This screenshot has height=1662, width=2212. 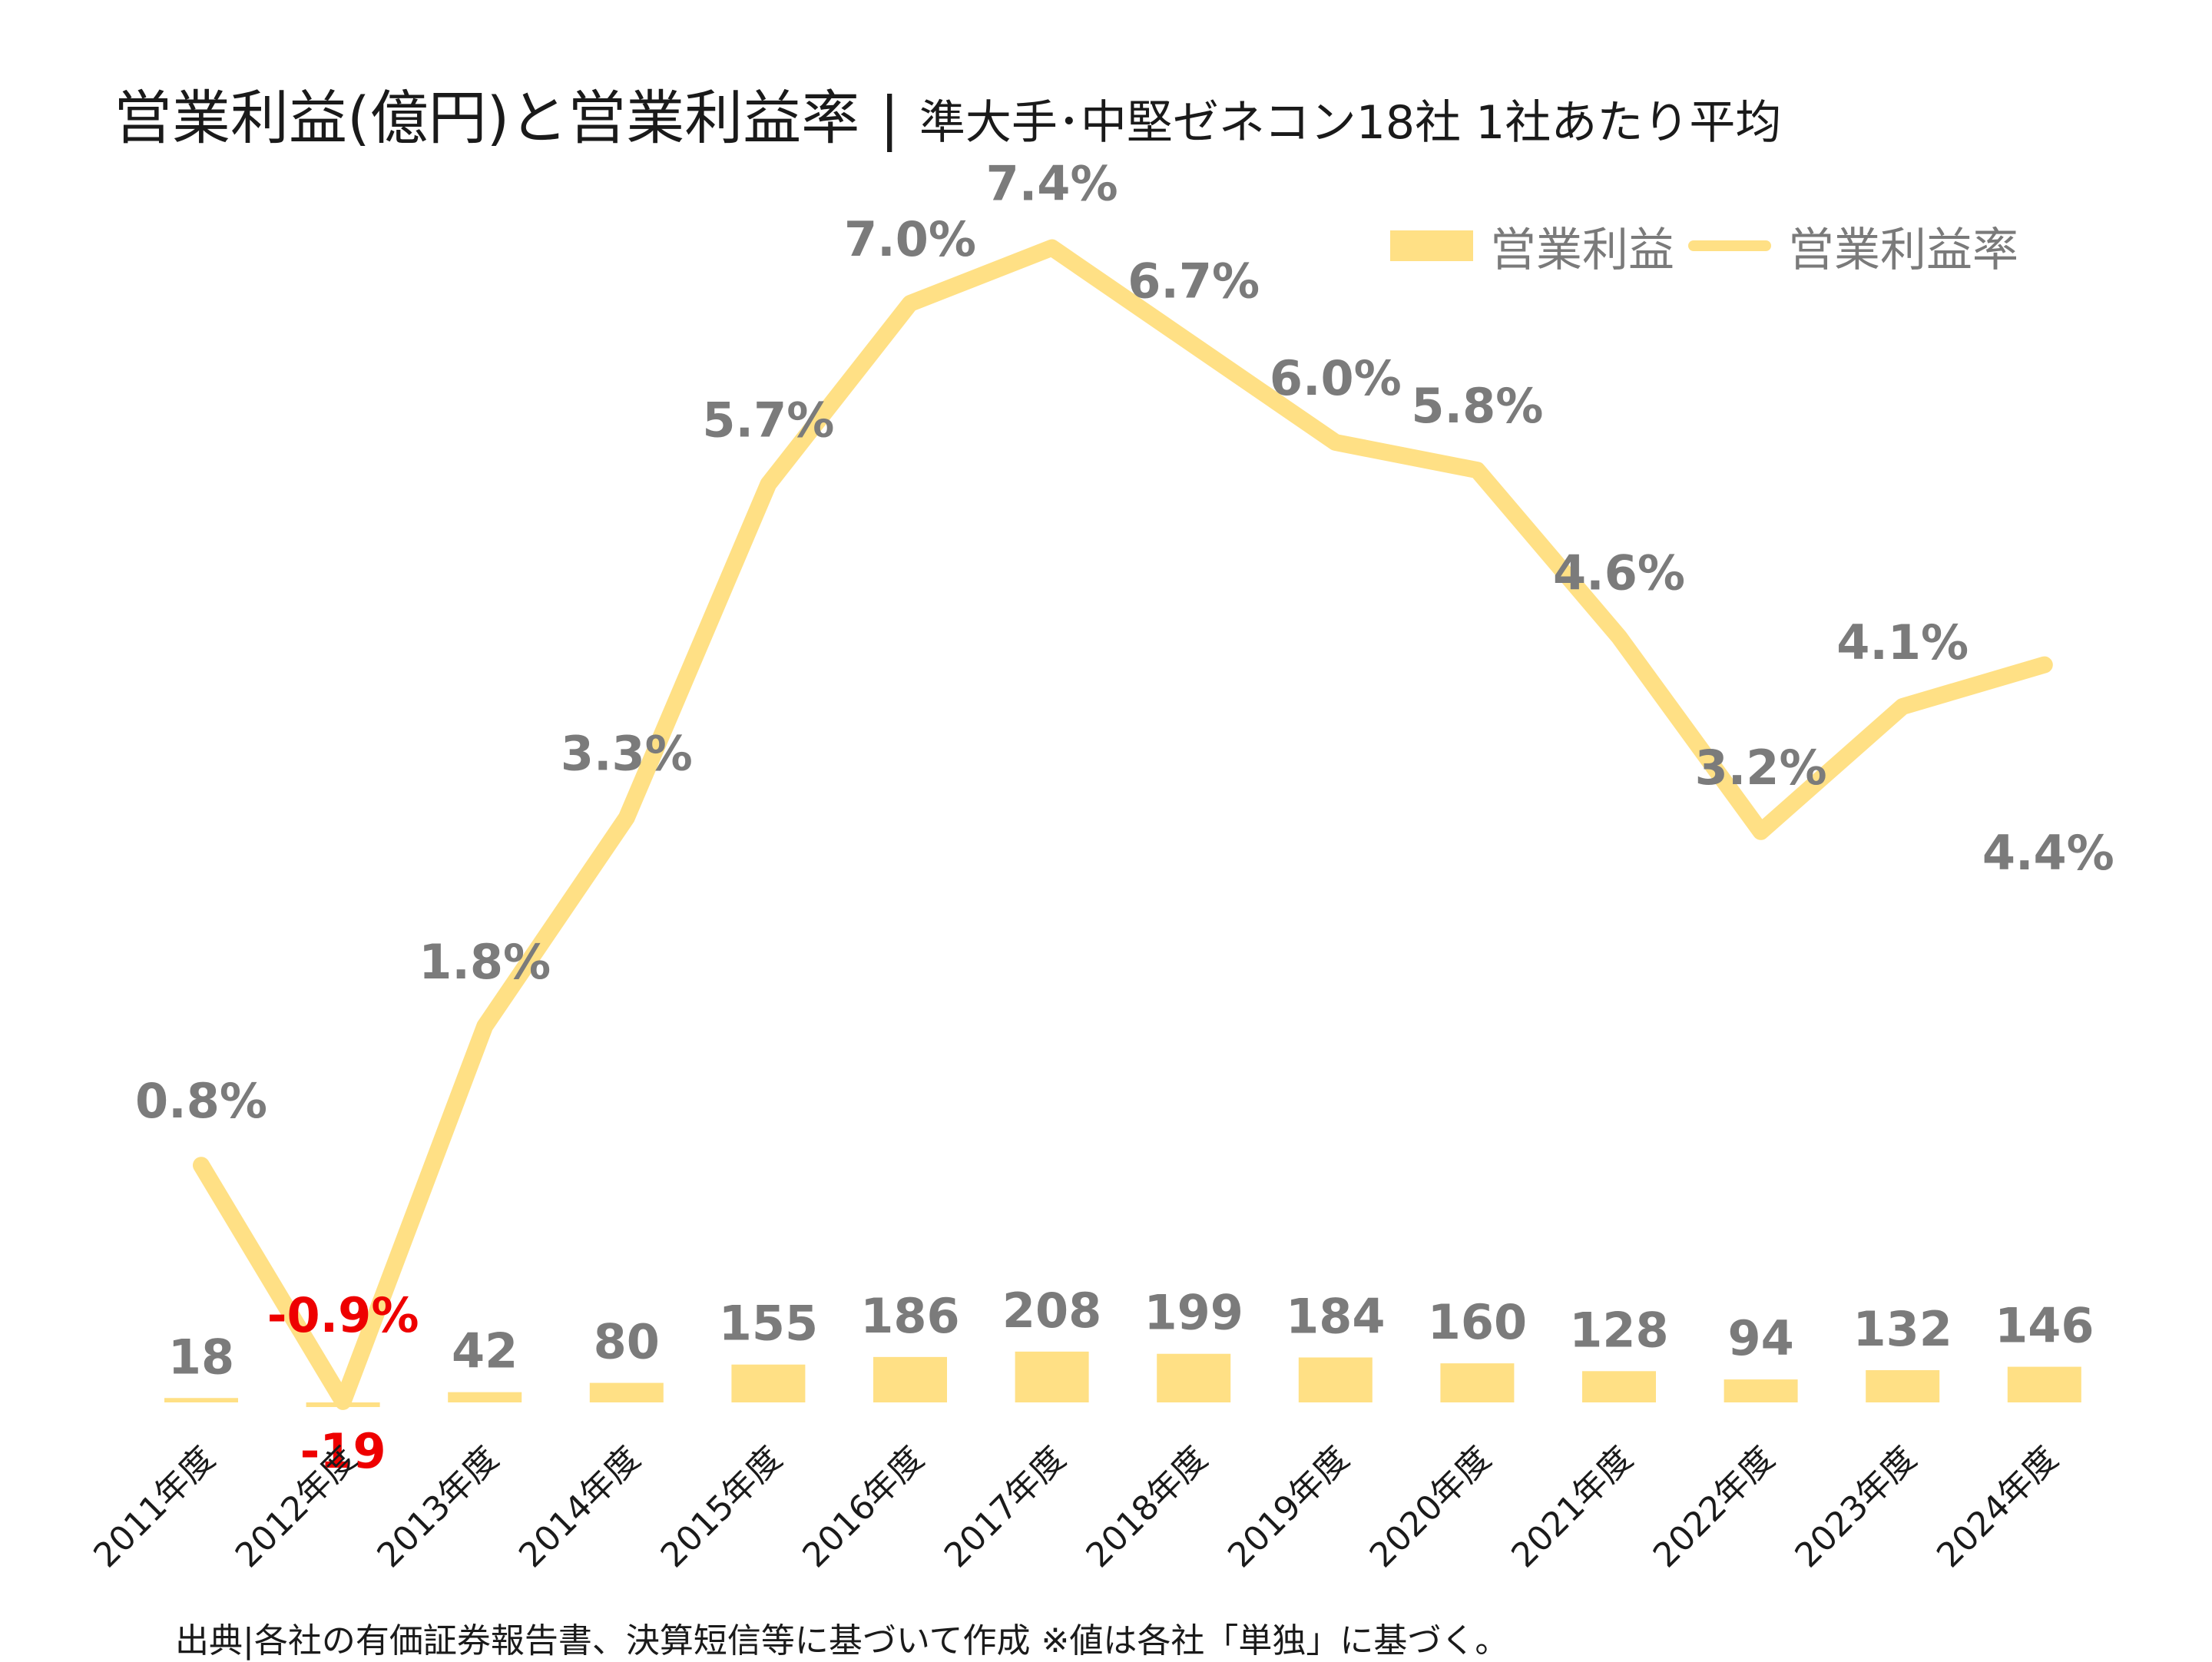 What do you see at coordinates (1430, 1507) in the screenshot?
I see `x-tick-label: 2020年度` at bounding box center [1430, 1507].